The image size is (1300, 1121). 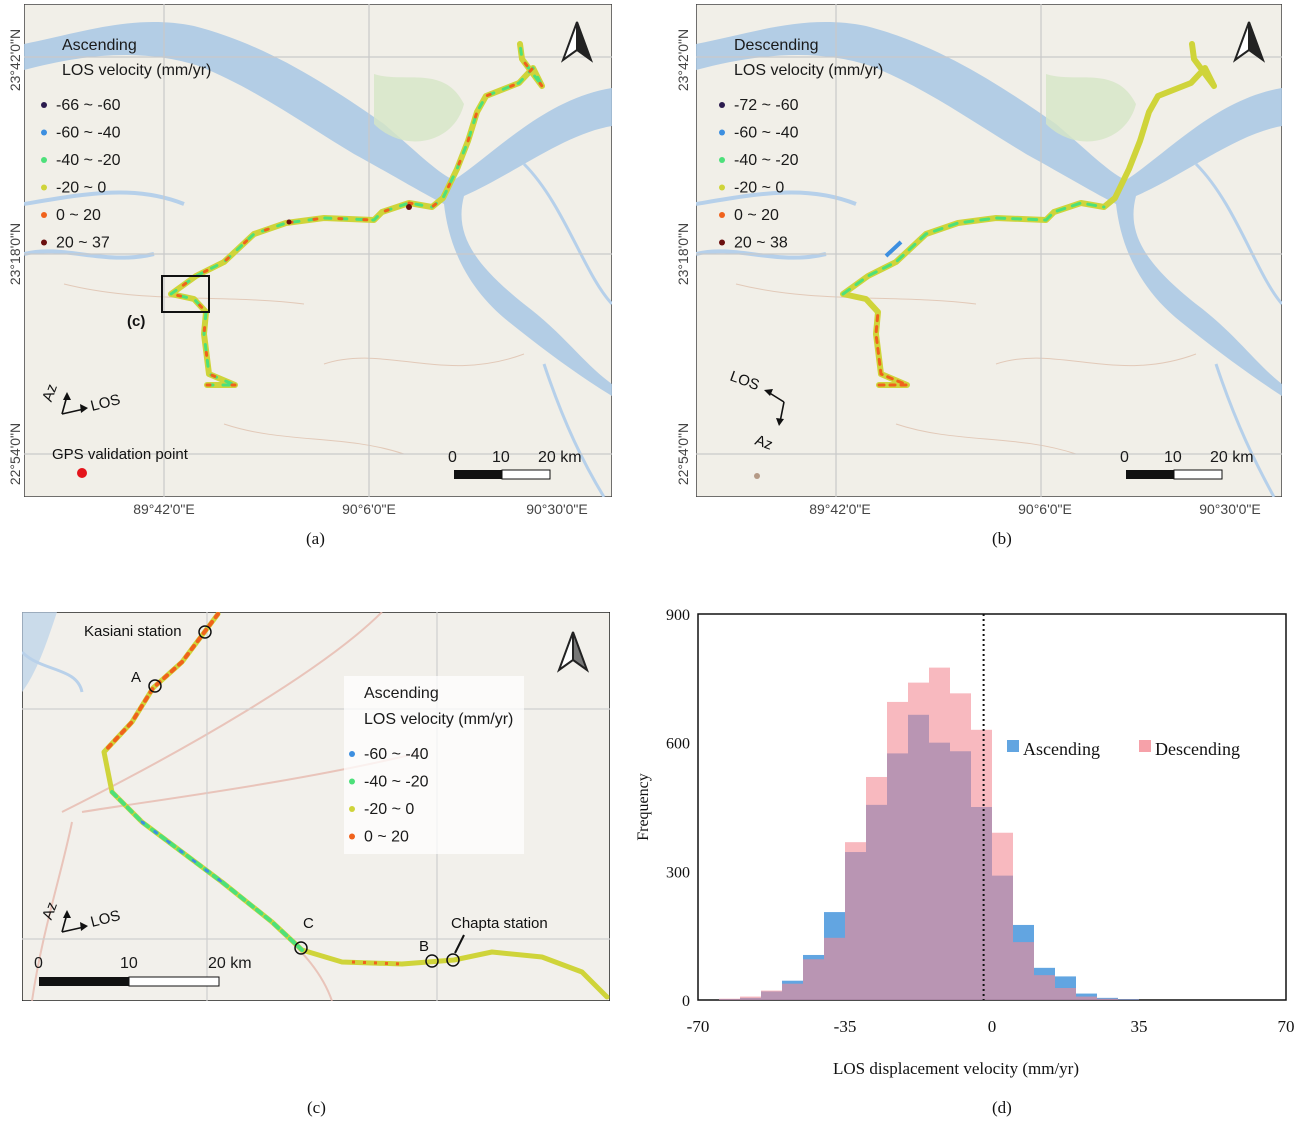 I want to click on point-b-marker, so click(x=432, y=961).